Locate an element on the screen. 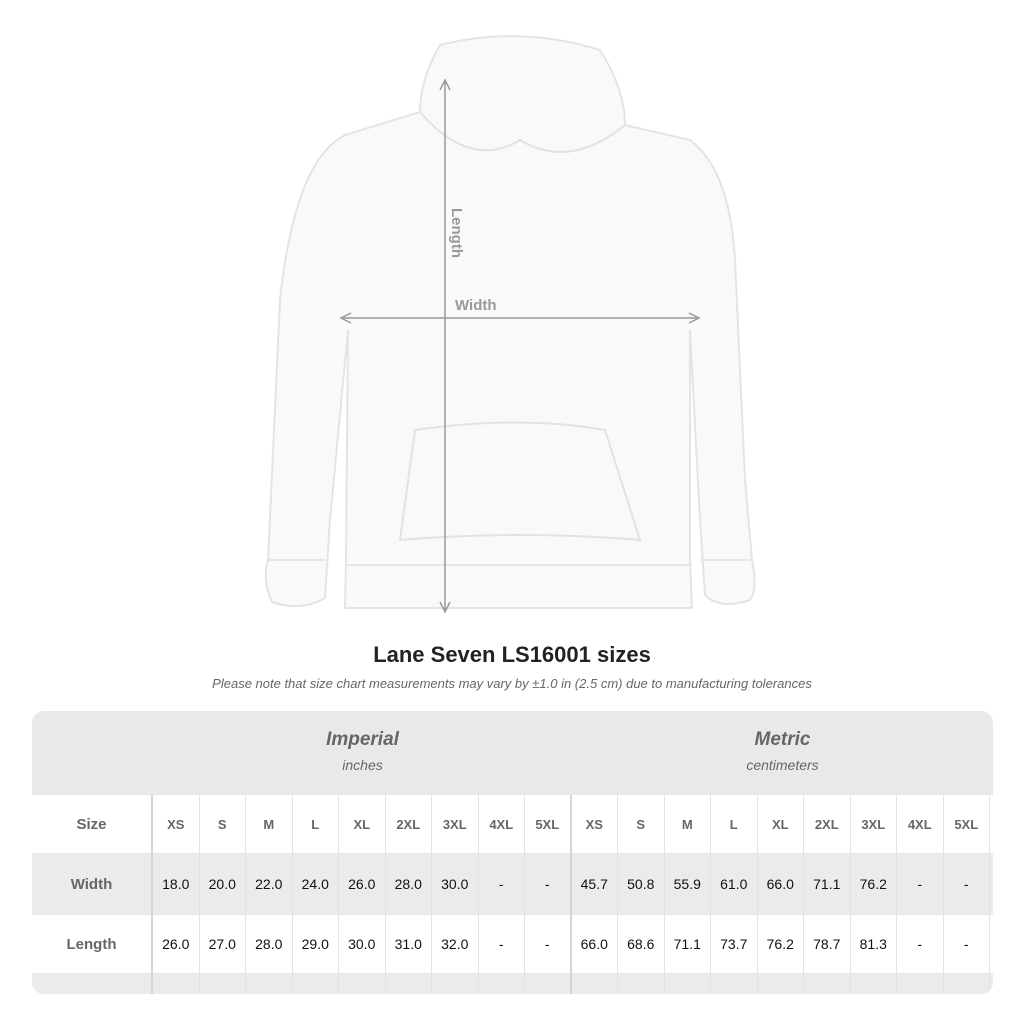 This screenshot has height=1024, width=1024. metric-value-cell: 78.7 is located at coordinates (827, 944).